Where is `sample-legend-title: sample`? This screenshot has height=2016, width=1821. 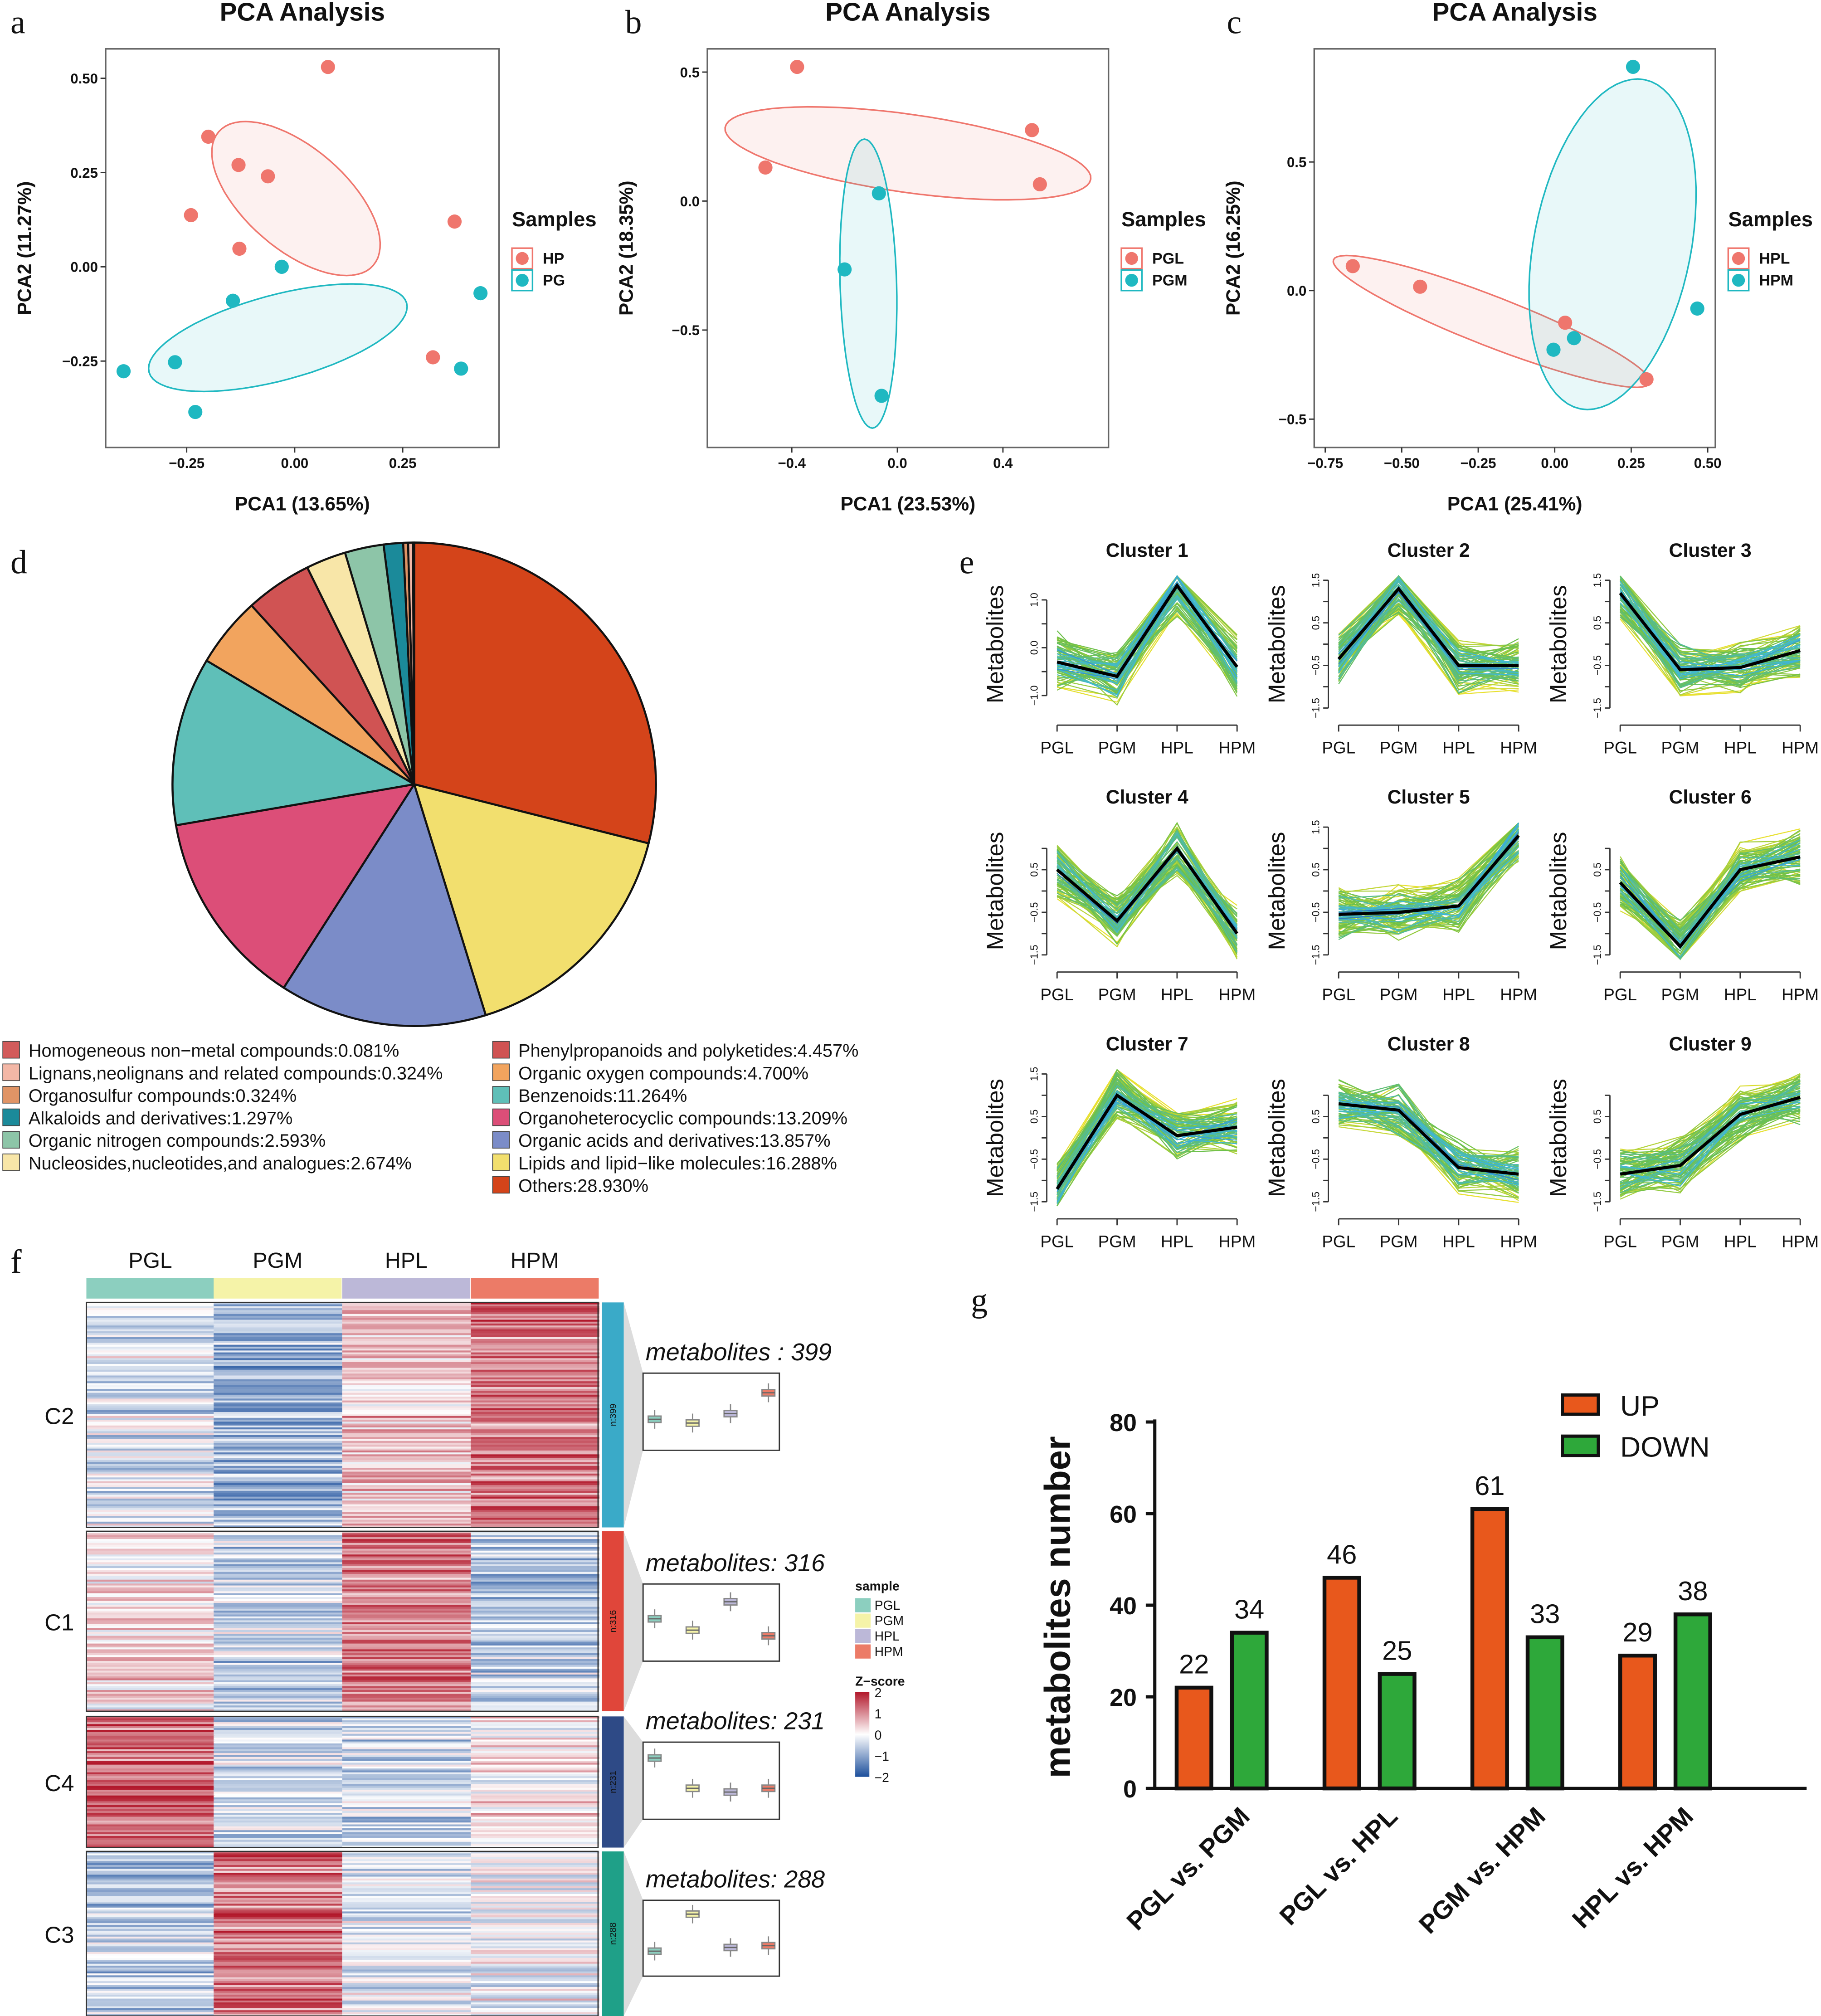 sample-legend-title: sample is located at coordinates (877, 1586).